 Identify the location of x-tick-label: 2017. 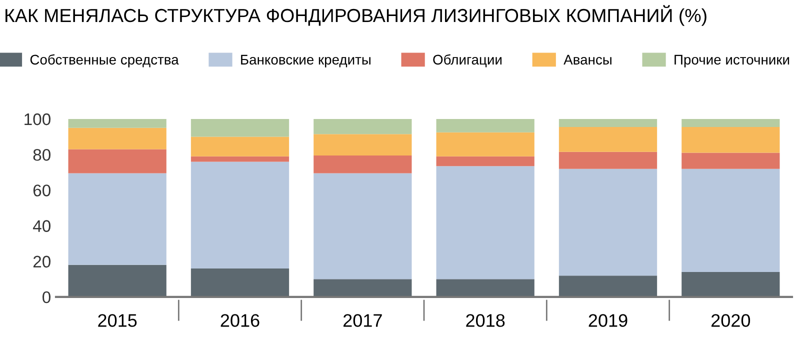
(362, 320).